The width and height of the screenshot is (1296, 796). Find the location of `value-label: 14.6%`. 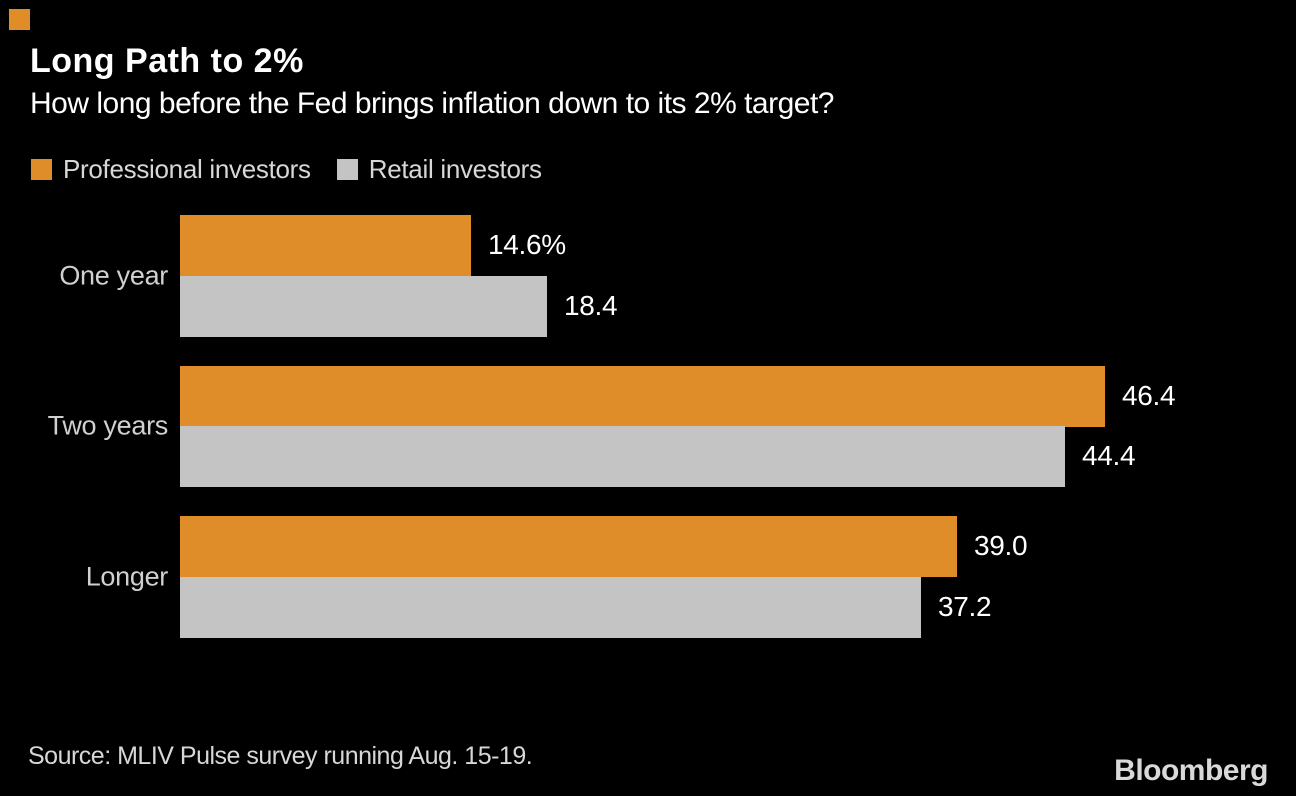

value-label: 14.6% is located at coordinates (527, 244).